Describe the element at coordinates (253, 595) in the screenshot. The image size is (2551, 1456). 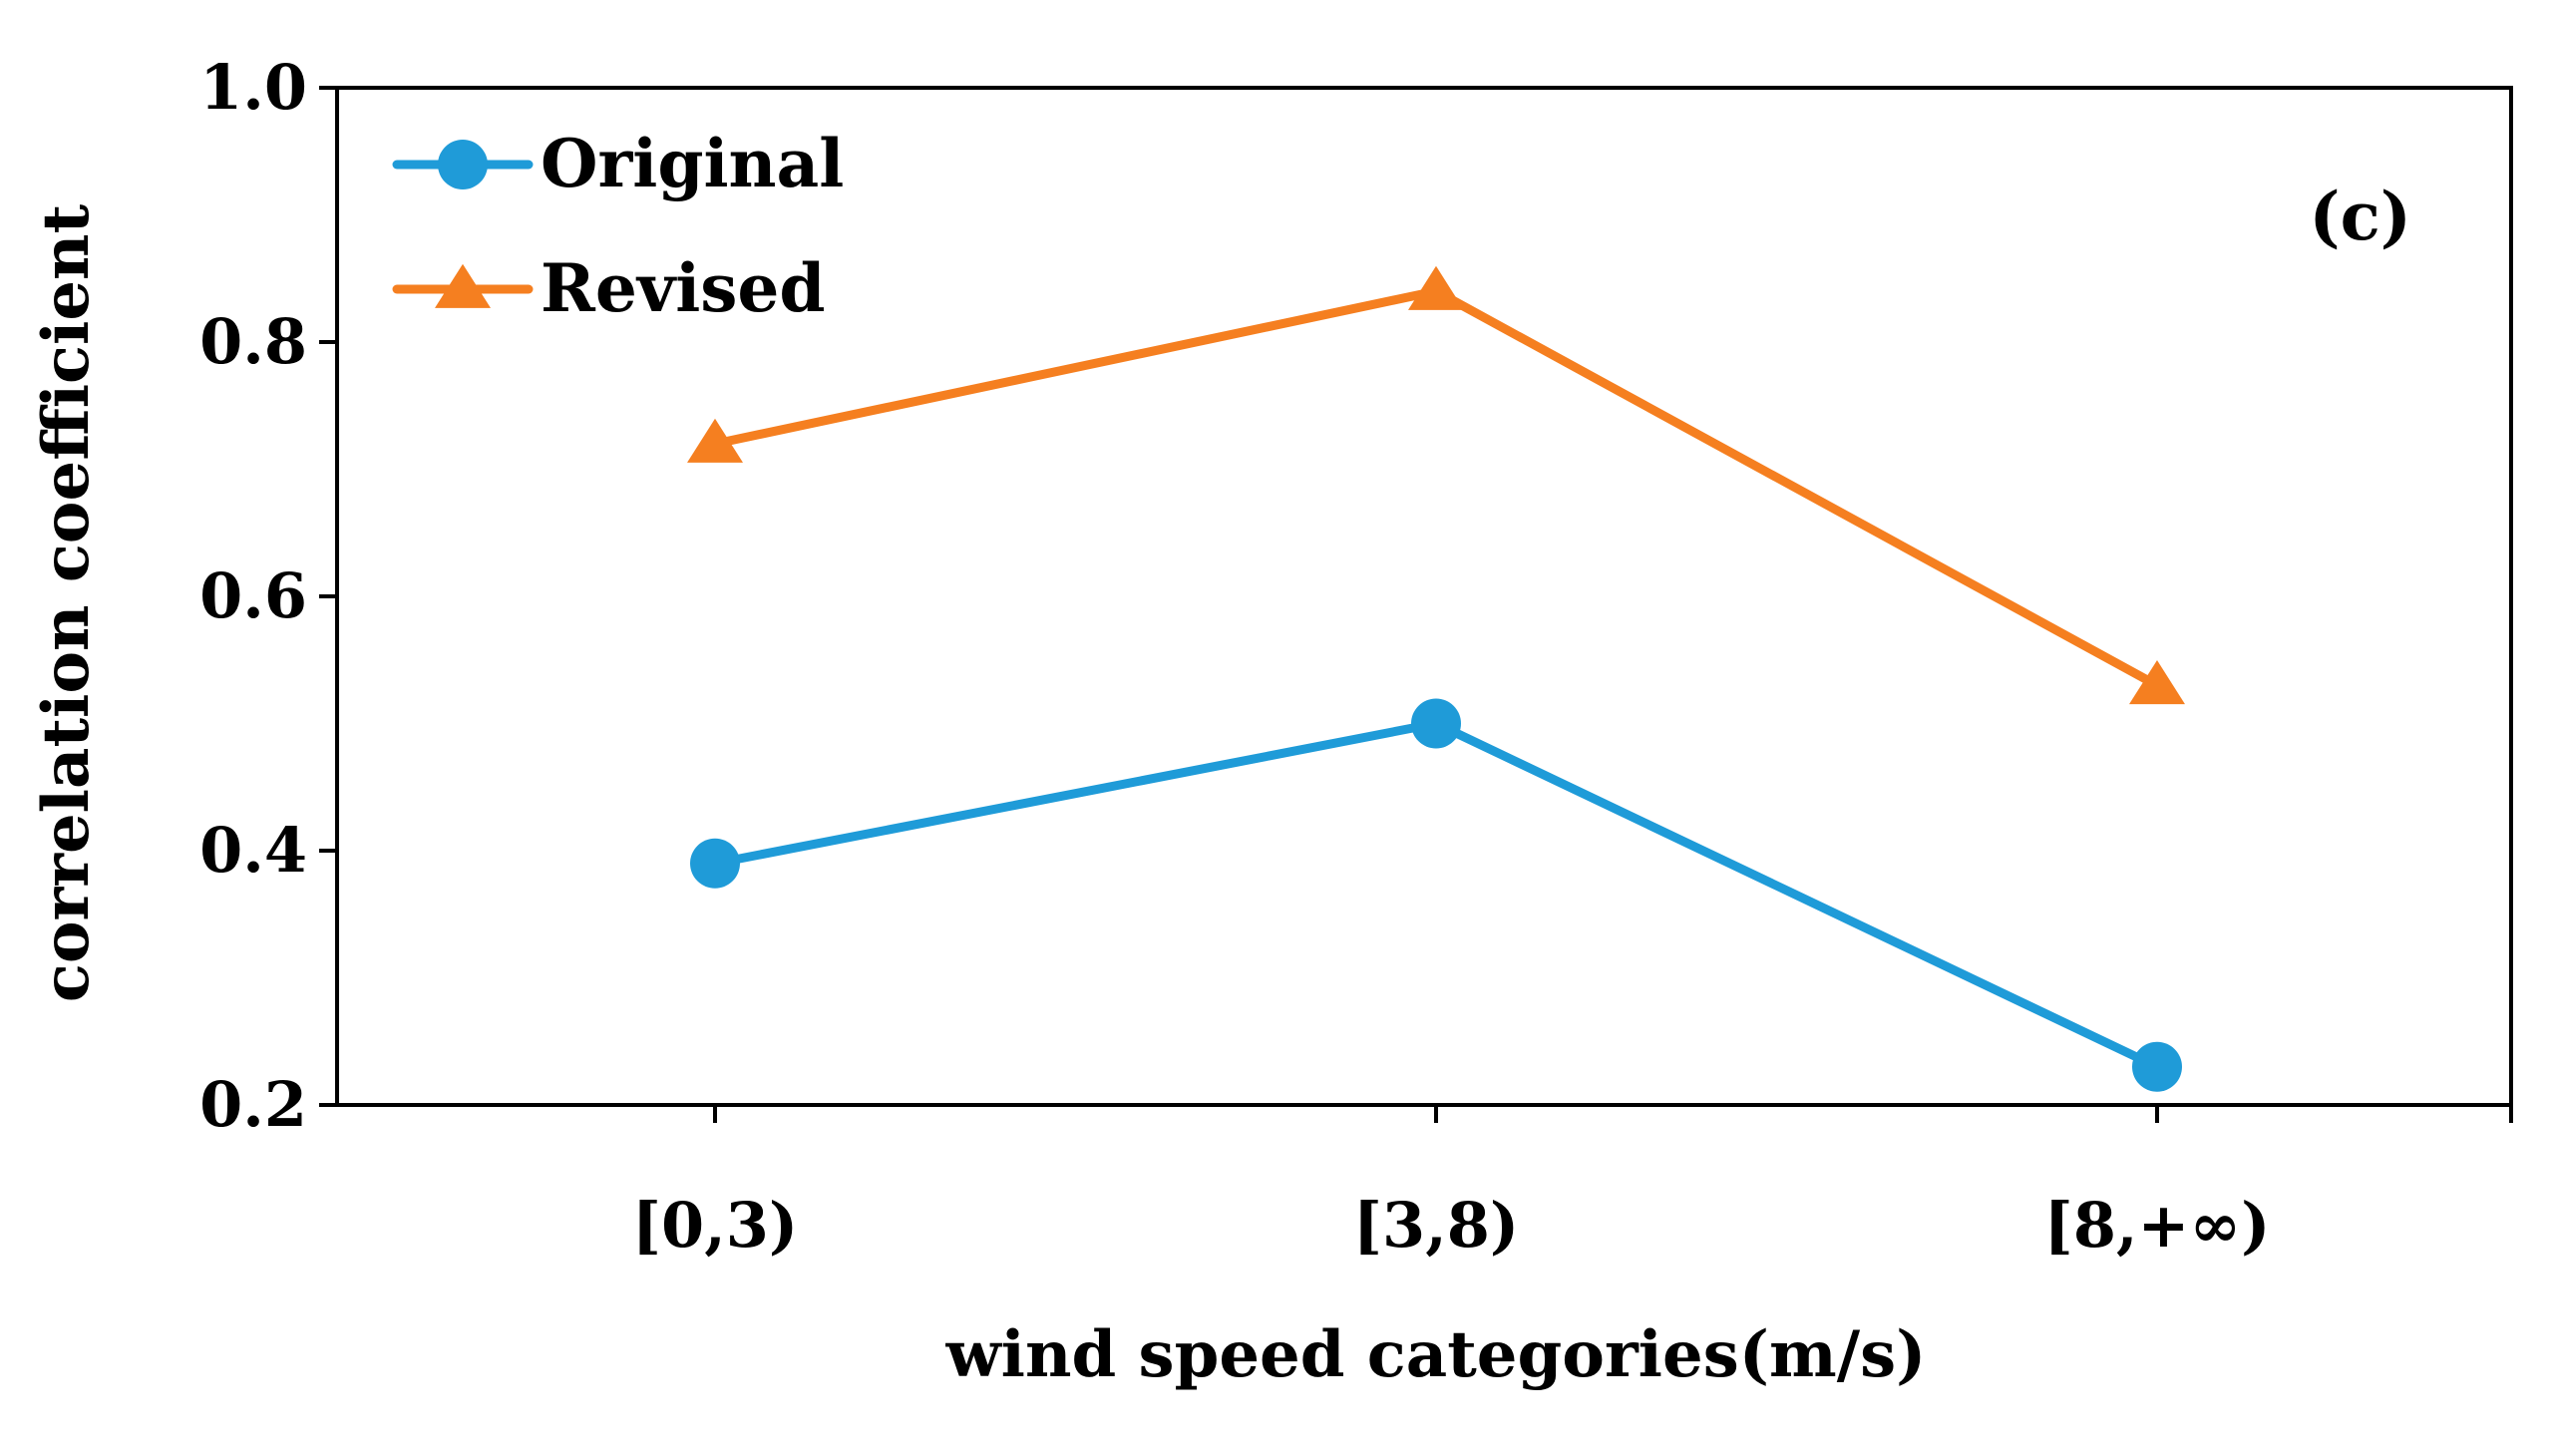
I see `y-tick-label: 0.6` at that location.